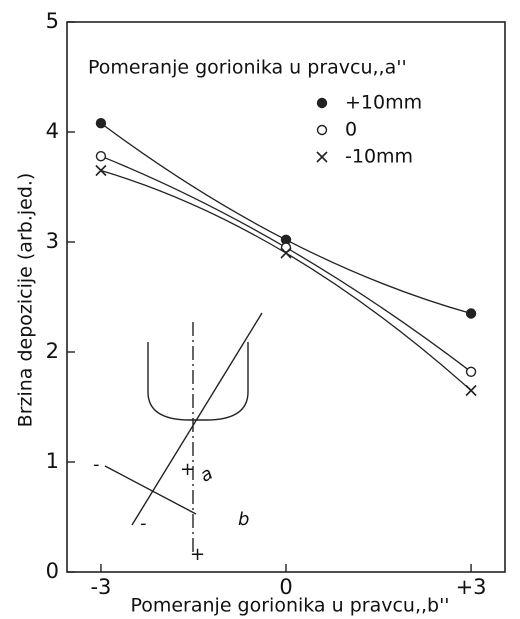  What do you see at coordinates (52, 21) in the screenshot?
I see `y-tick-label: 5` at bounding box center [52, 21].